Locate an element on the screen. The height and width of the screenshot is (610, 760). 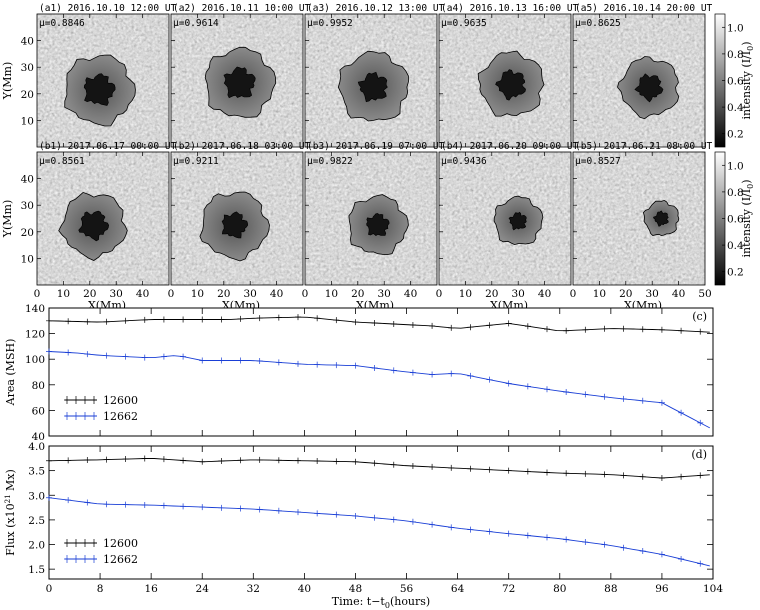
sunspot-panel: (b3) 2017.06.19 07:00 UT μ=0.9822 is located at coordinates (374, 213).